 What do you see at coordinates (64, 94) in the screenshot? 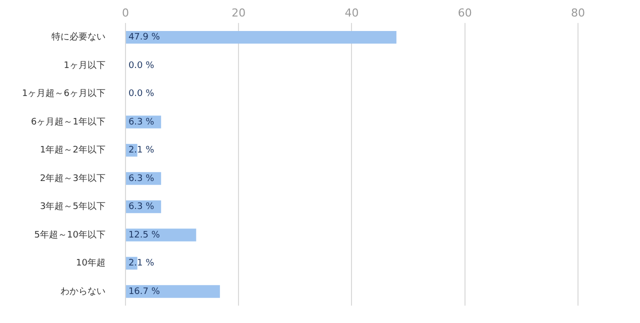
I see `y-tick-label: 1ヶ月超～6ヶ月以下` at bounding box center [64, 94].